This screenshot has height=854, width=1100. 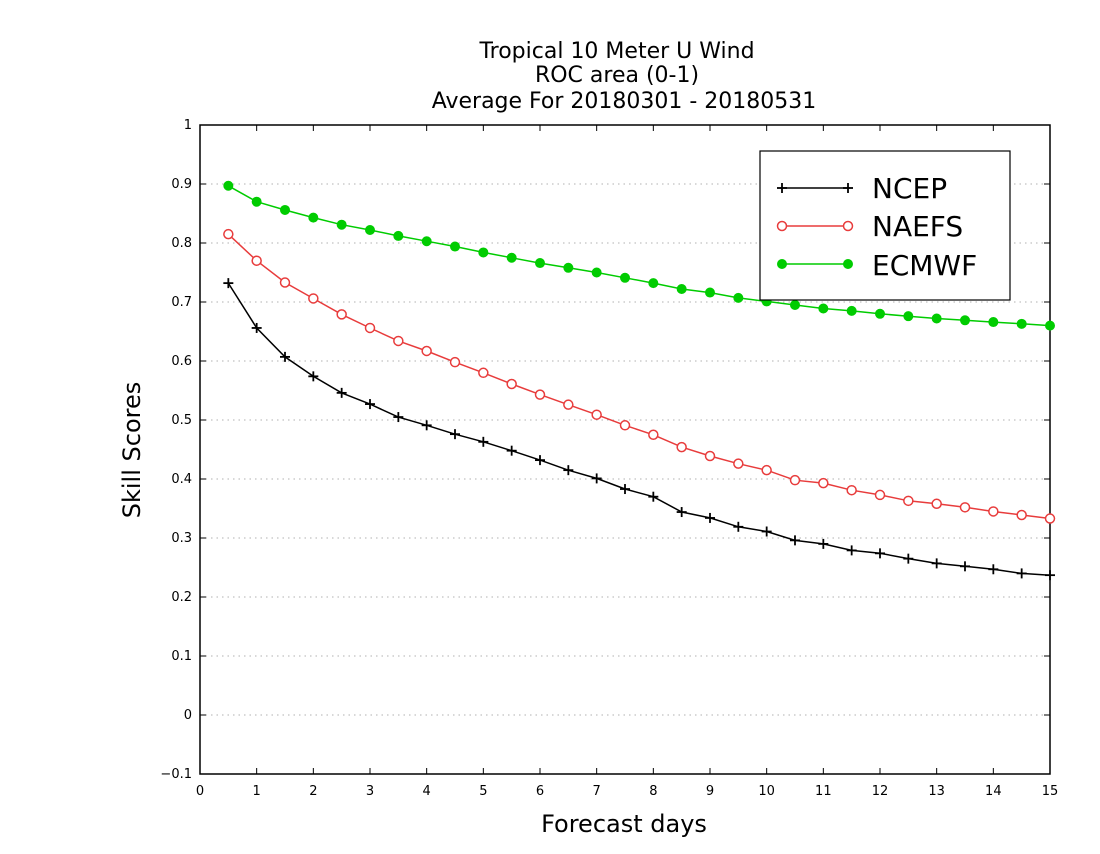 What do you see at coordinates (597, 791) in the screenshot?
I see `x-tick-label: 7` at bounding box center [597, 791].